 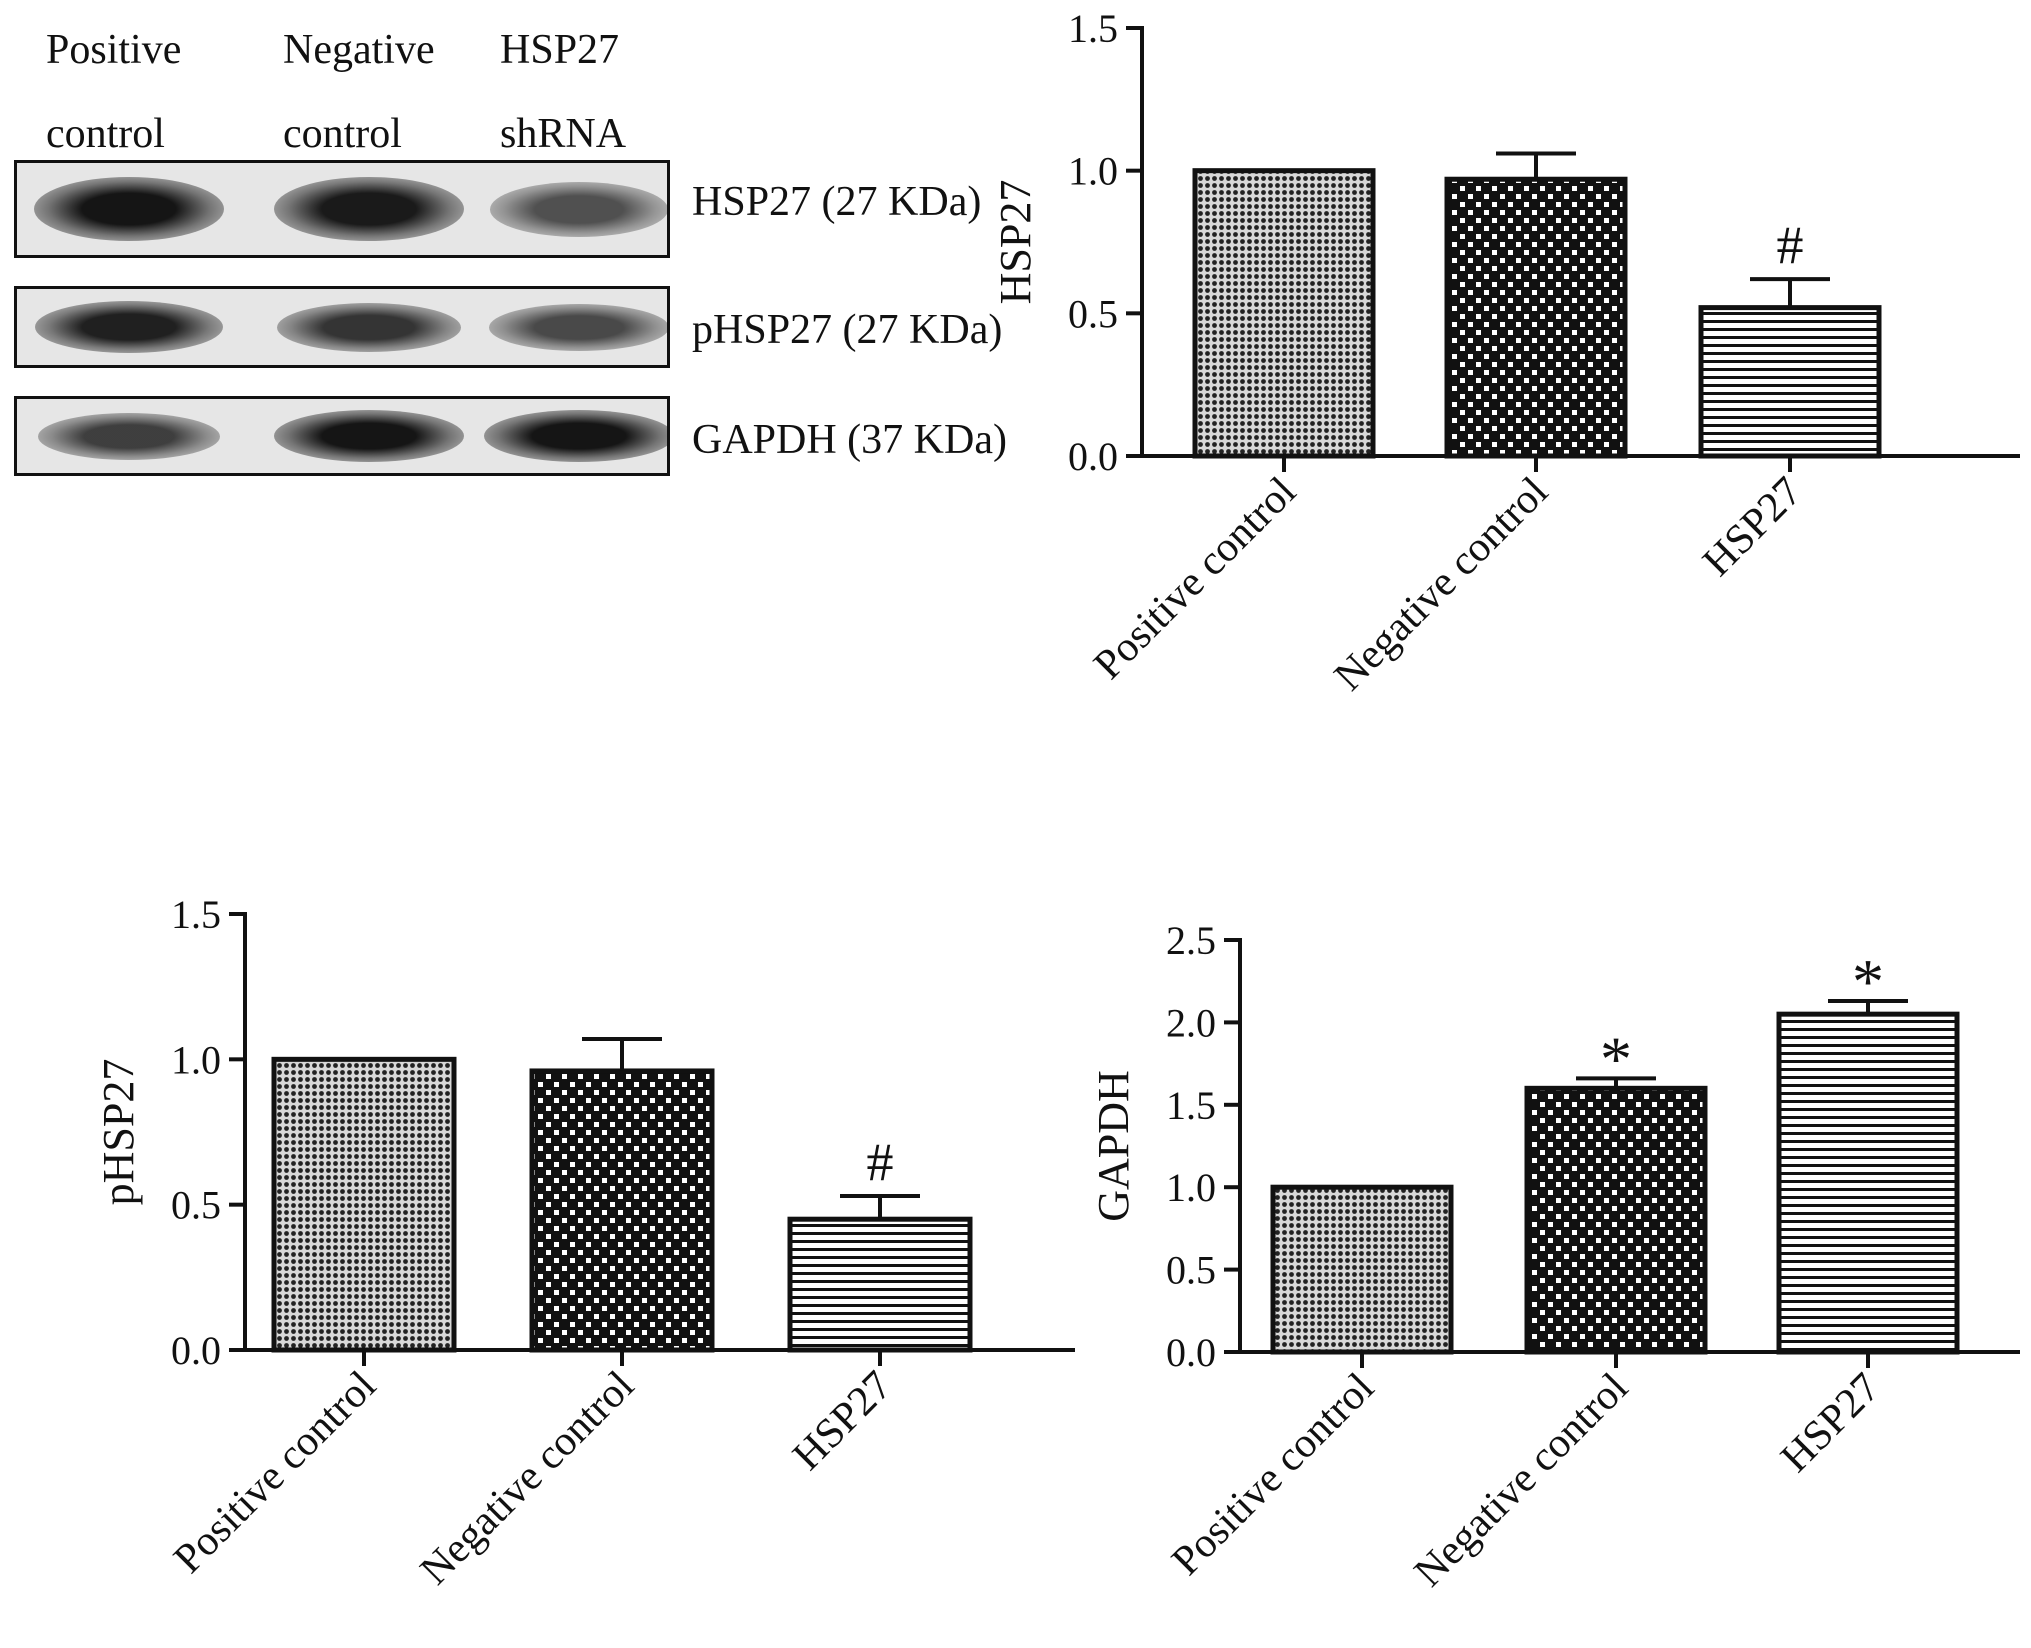 I want to click on lane-header-line1: HSP27, so click(x=560, y=50).